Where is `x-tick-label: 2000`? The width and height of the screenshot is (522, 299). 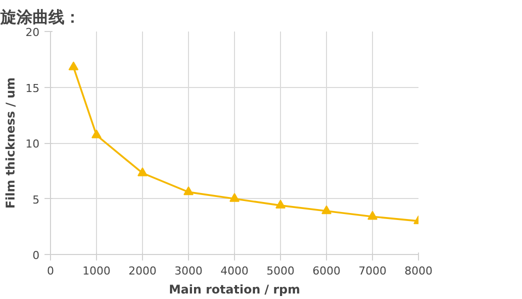 x-tick-label: 2000 is located at coordinates (142, 271).